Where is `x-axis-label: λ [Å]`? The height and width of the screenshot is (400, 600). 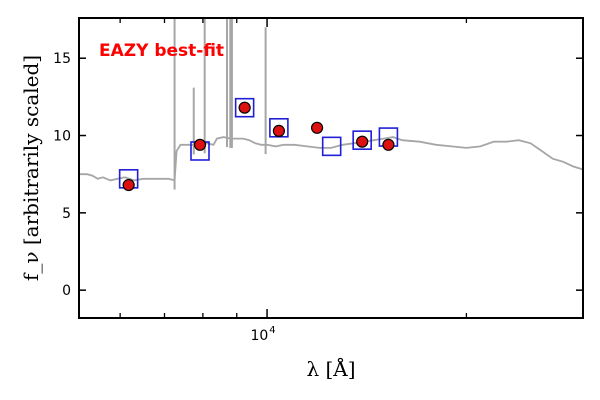
x-axis-label: λ [Å] is located at coordinates (330, 368).